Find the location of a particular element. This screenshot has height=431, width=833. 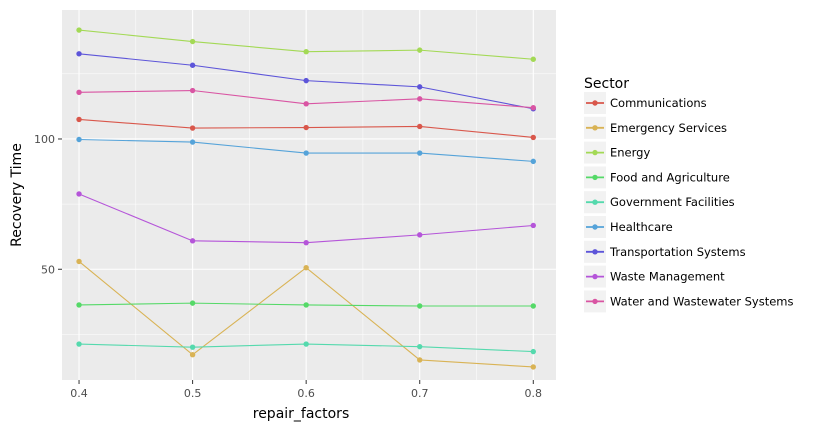

legend-item: Communications is located at coordinates (645, 103).